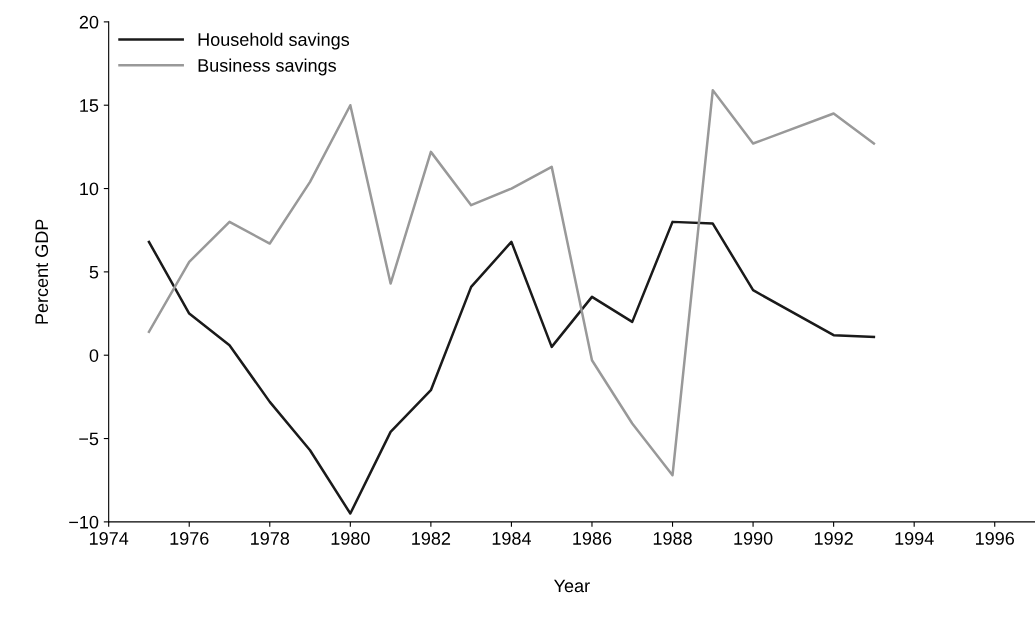  I want to click on y-tick-label: 10, so click(89, 189).